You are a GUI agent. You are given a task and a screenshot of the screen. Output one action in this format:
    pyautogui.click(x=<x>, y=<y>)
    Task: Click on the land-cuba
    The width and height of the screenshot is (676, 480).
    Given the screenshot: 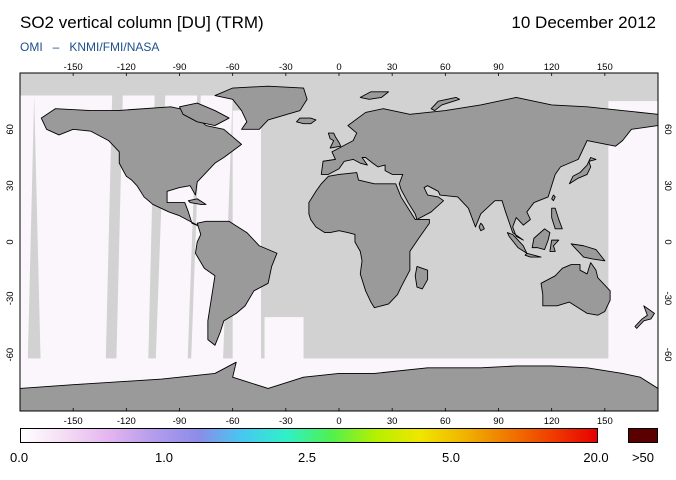 What is the action you would take?
    pyautogui.click(x=197, y=201)
    